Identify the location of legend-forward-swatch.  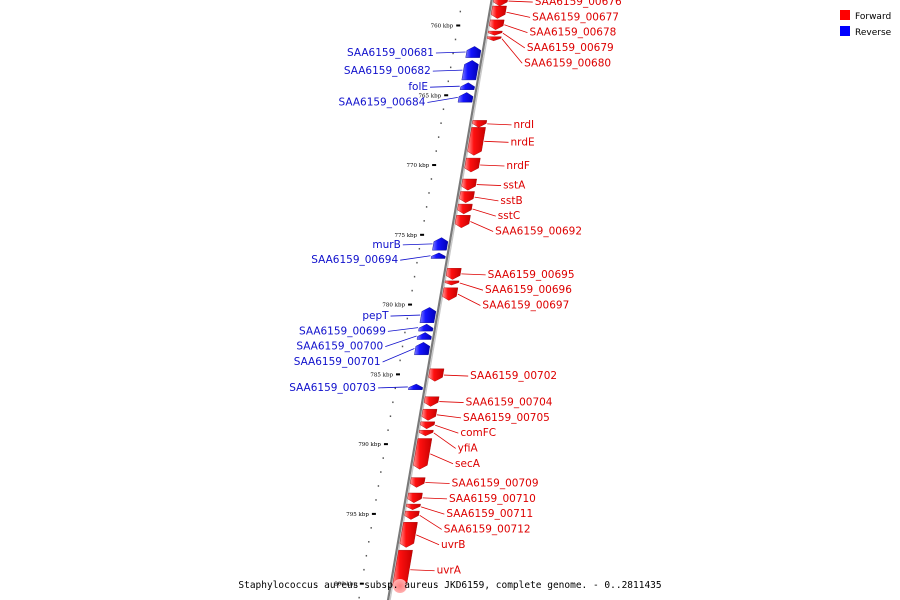
(845, 15).